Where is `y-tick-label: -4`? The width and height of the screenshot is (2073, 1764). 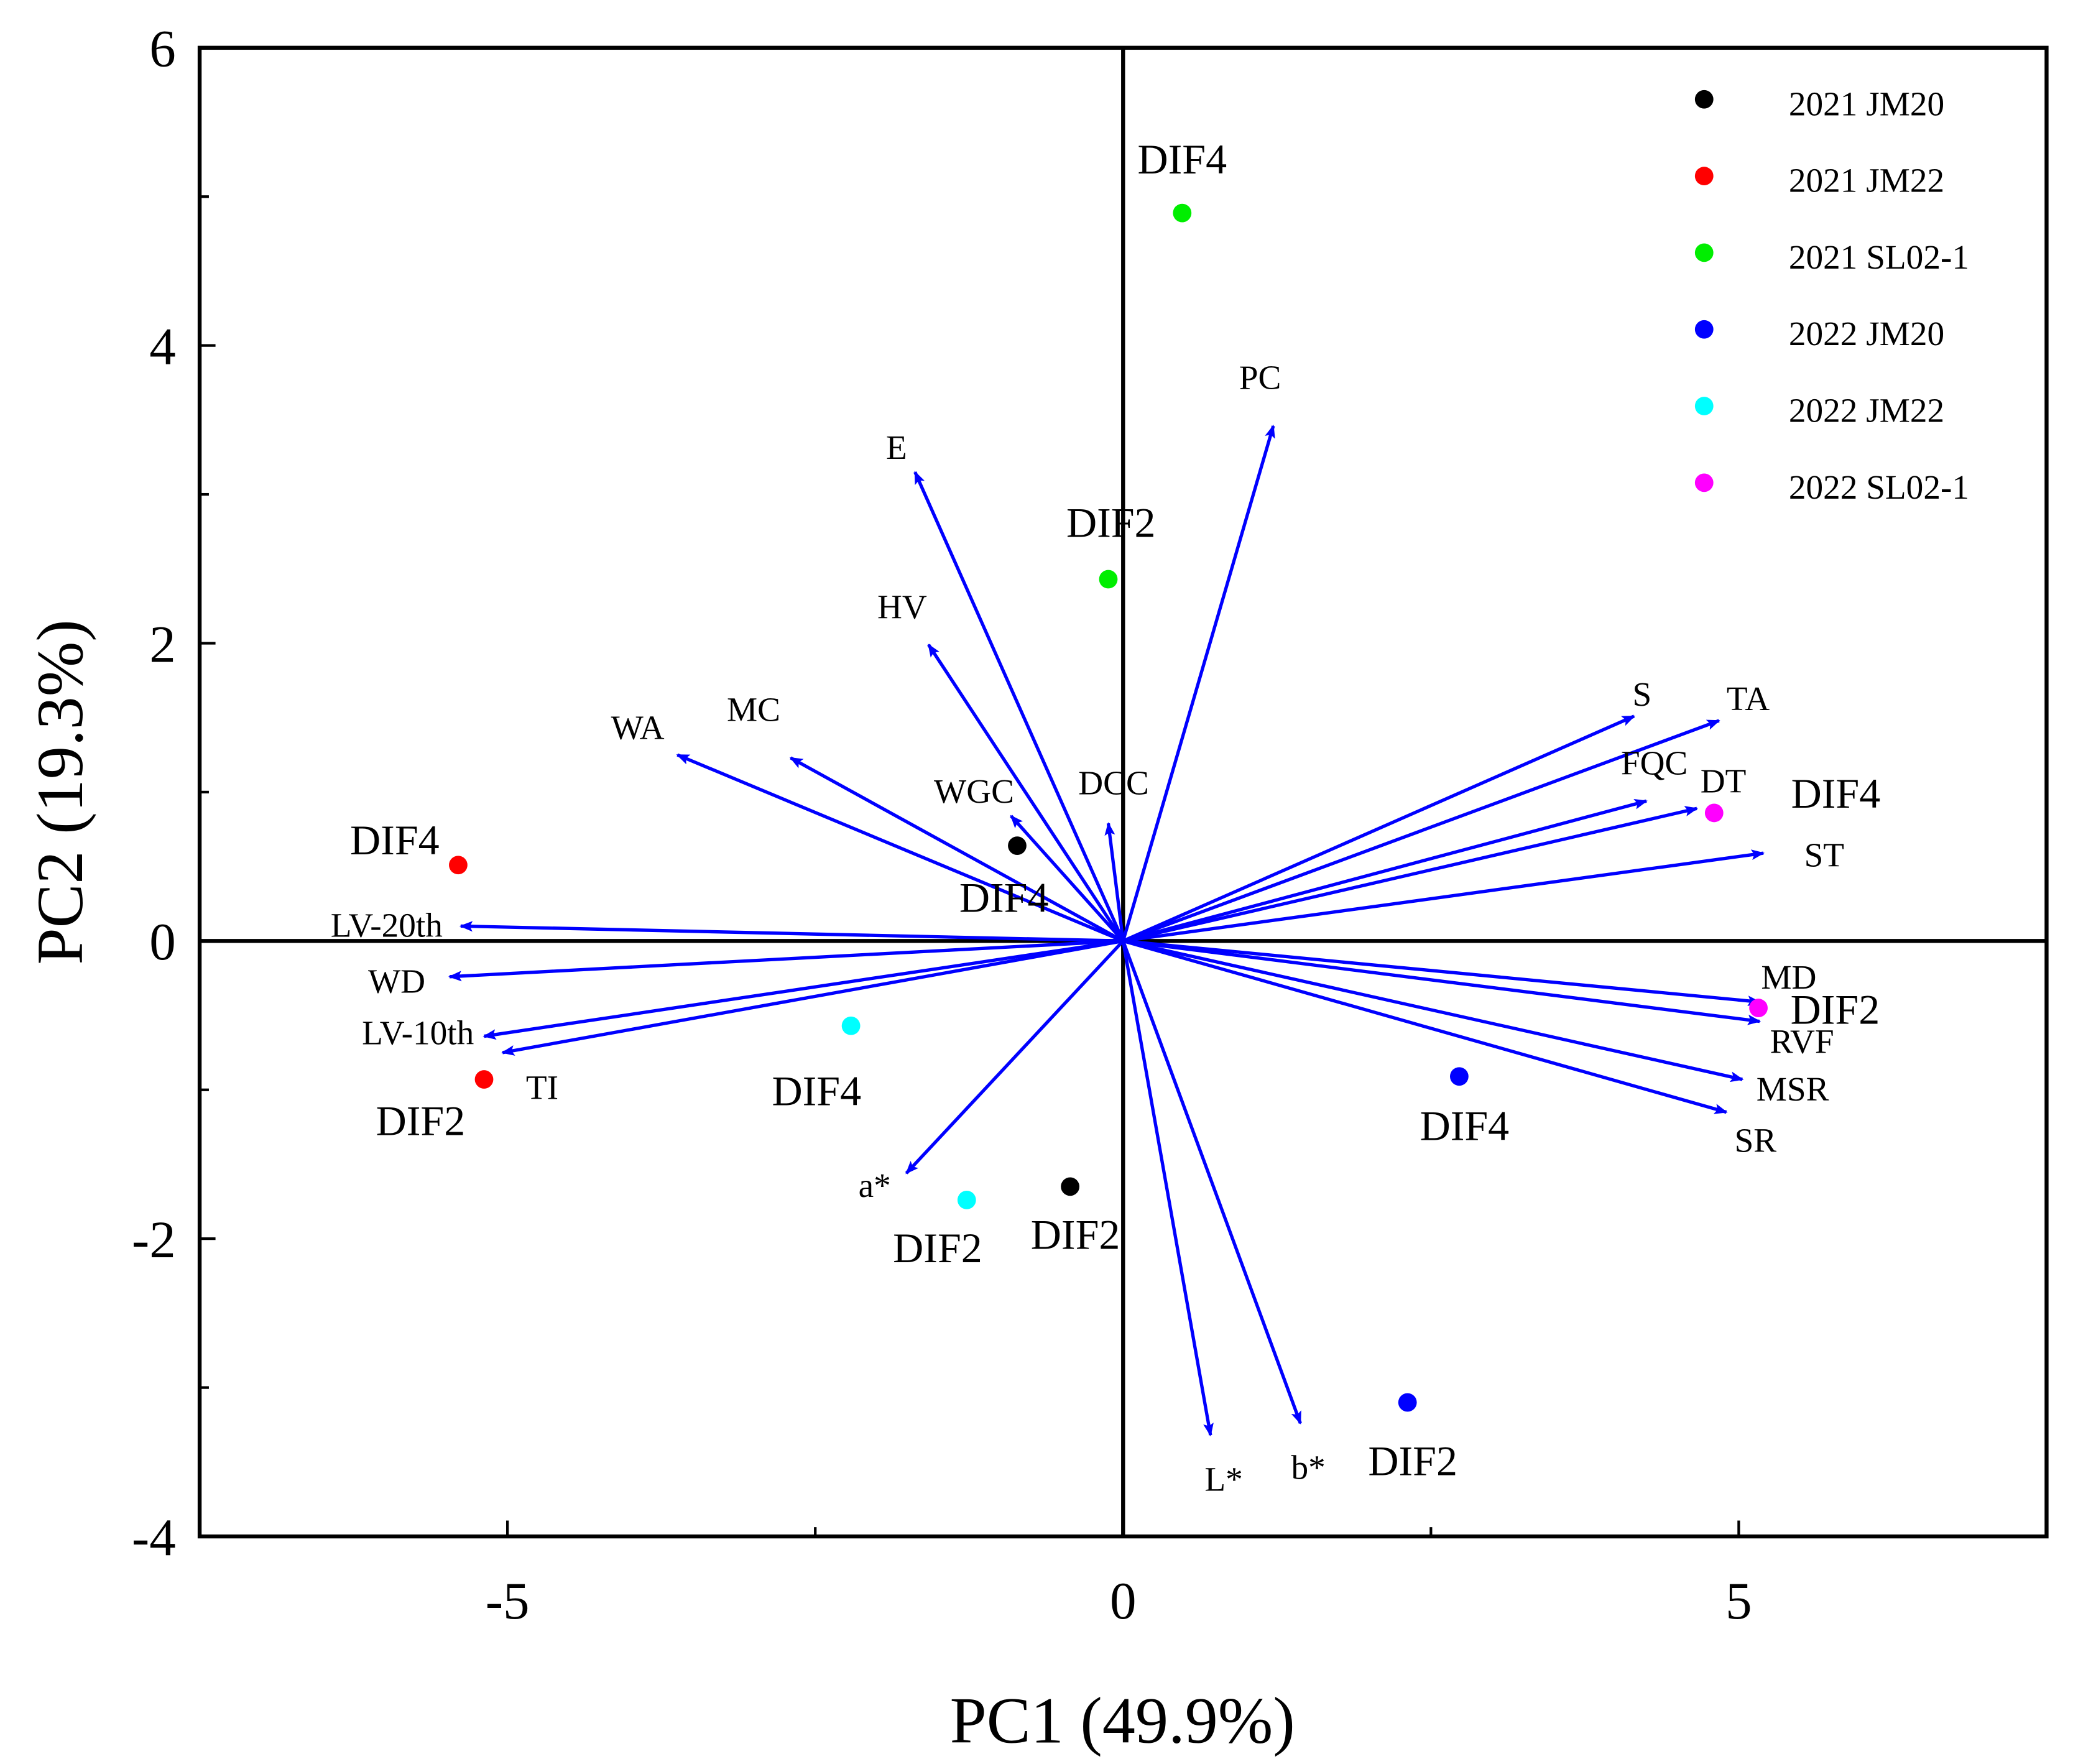 y-tick-label: -4 is located at coordinates (154, 1537).